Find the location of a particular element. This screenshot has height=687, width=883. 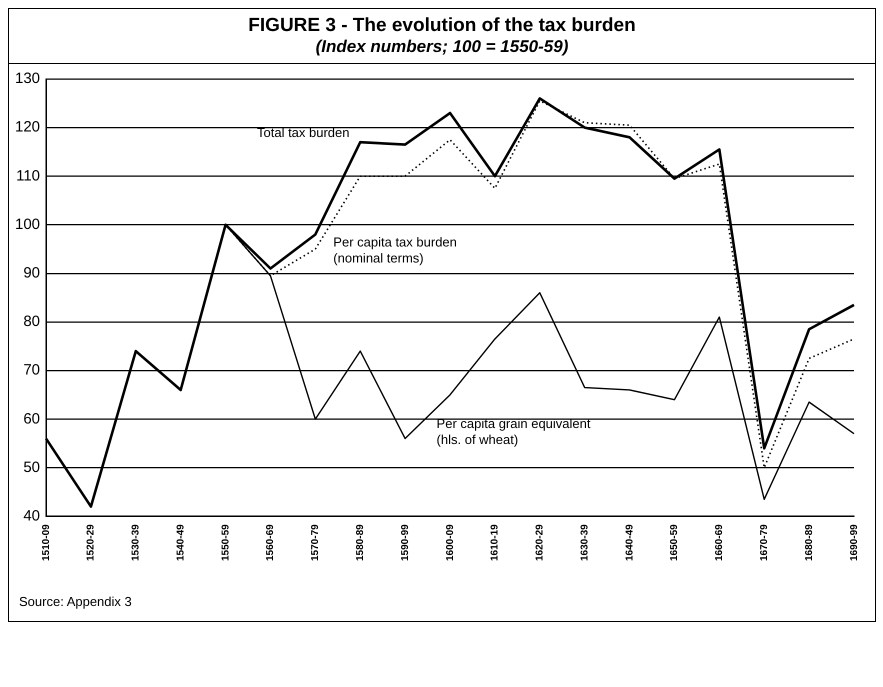

y-tick-label: 100 is located at coordinates (27, 224).